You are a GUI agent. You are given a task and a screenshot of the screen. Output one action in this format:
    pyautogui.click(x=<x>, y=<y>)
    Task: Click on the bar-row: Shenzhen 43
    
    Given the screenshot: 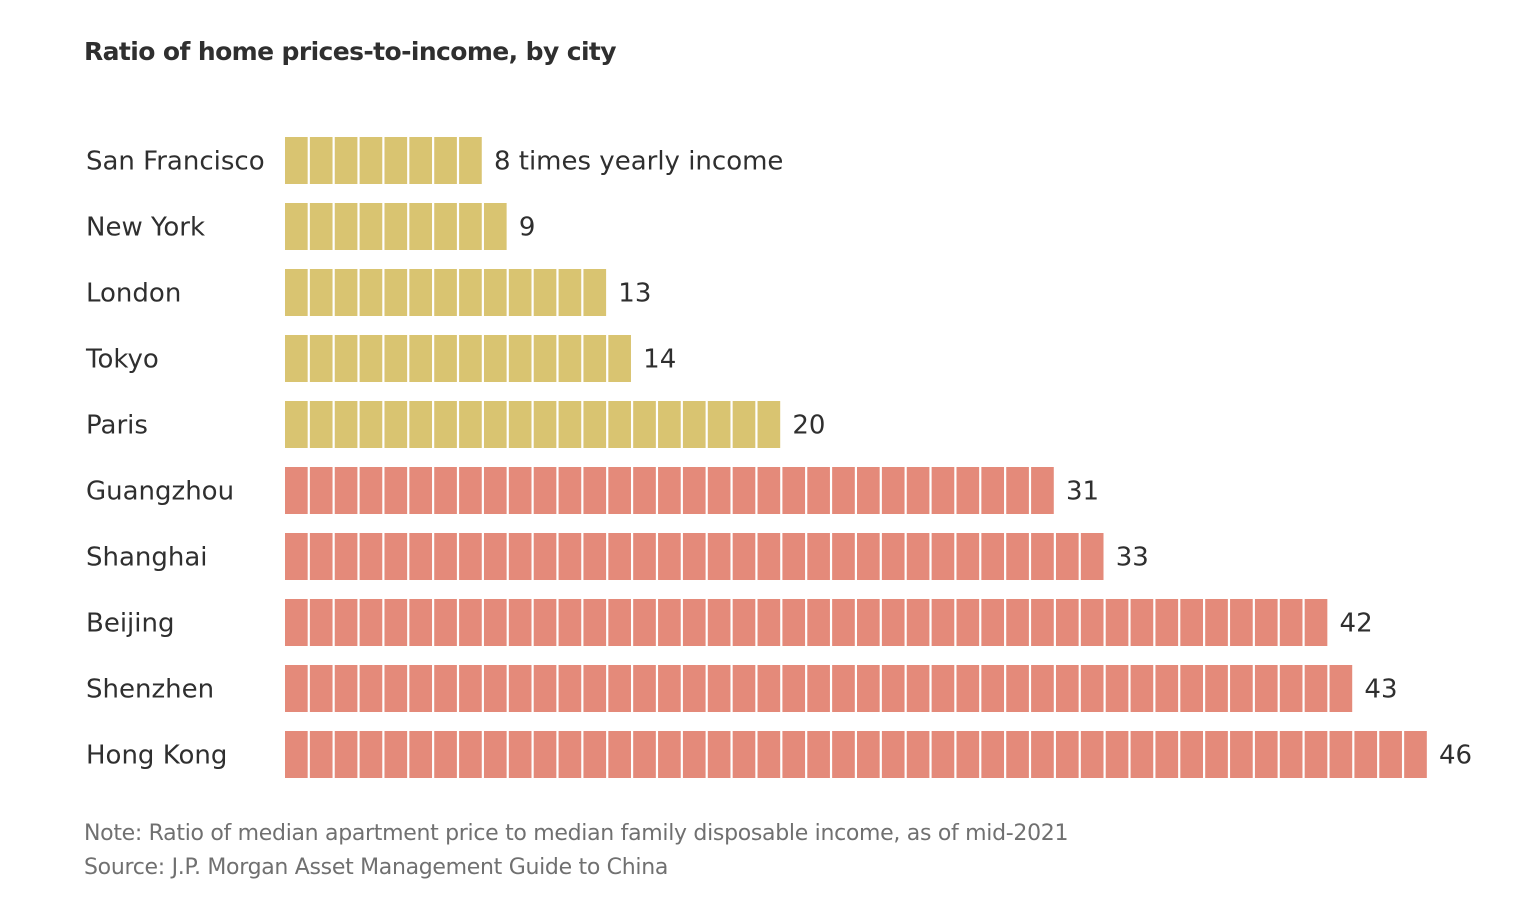 What is the action you would take?
    pyautogui.click(x=742, y=688)
    